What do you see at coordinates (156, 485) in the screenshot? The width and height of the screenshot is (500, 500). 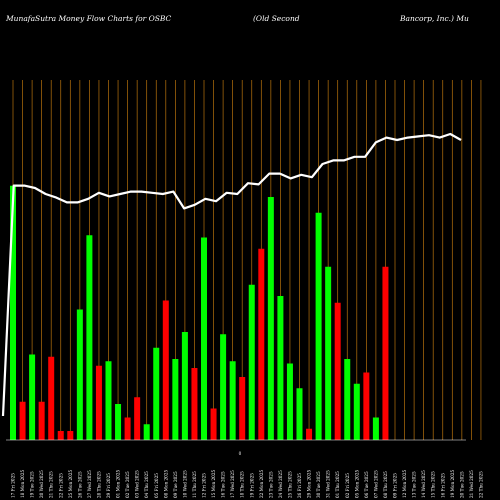 I see `x-tick-label: 05 Fri 2025` at bounding box center [156, 485].